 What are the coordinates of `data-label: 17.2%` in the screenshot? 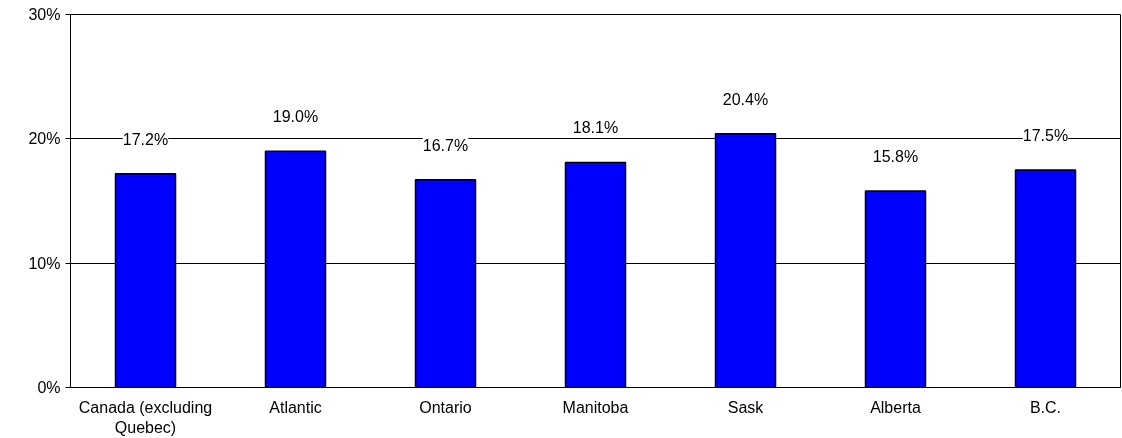 It's located at (145, 139).